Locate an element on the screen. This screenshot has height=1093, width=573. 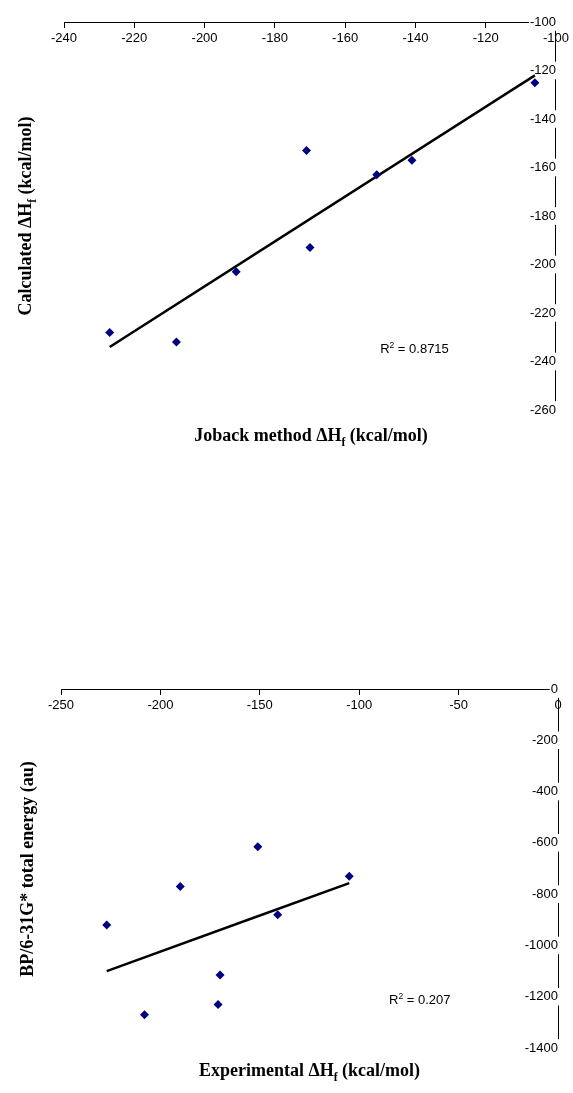
x-axis-title: Joback method ΔH$_{f}$ (kcal/mol) is located at coordinates (311, 437).